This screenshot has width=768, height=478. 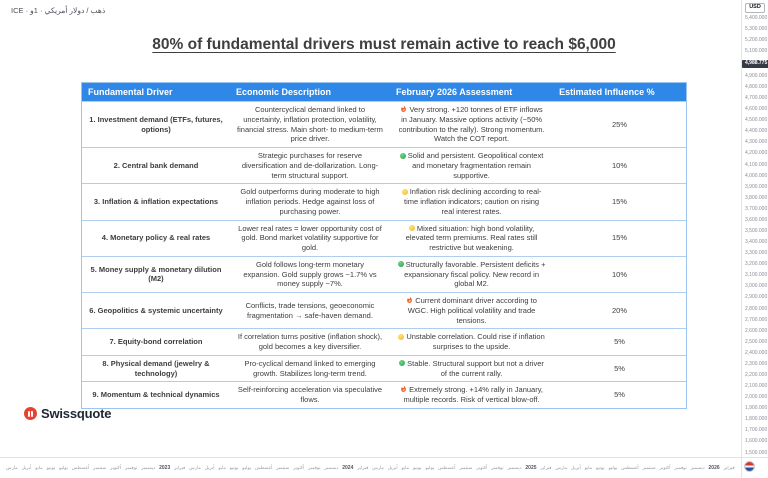 What do you see at coordinates (756, 419) in the screenshot?
I see `price-tick-label: 1,800.000` at bounding box center [756, 419].